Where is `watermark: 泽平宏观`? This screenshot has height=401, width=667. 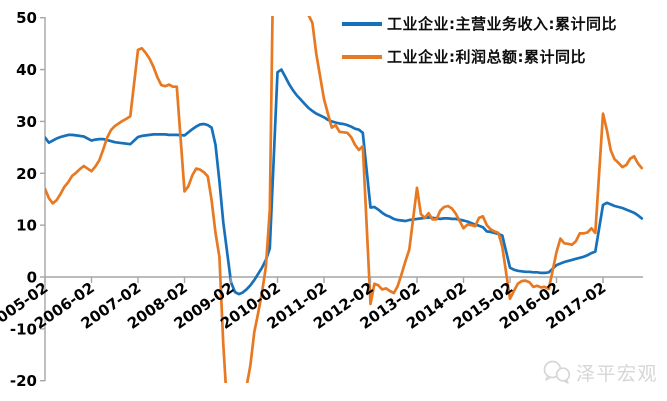 watermark: 泽平宏观 is located at coordinates (599, 372).